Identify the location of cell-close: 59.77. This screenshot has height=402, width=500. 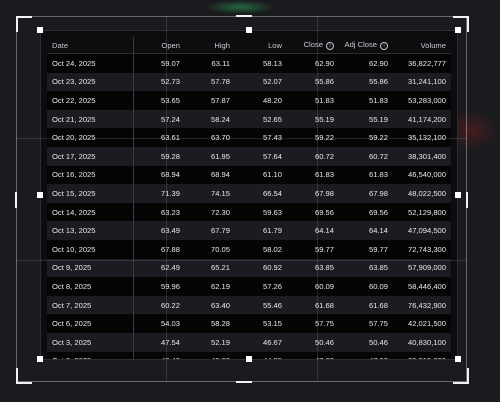
(313, 249).